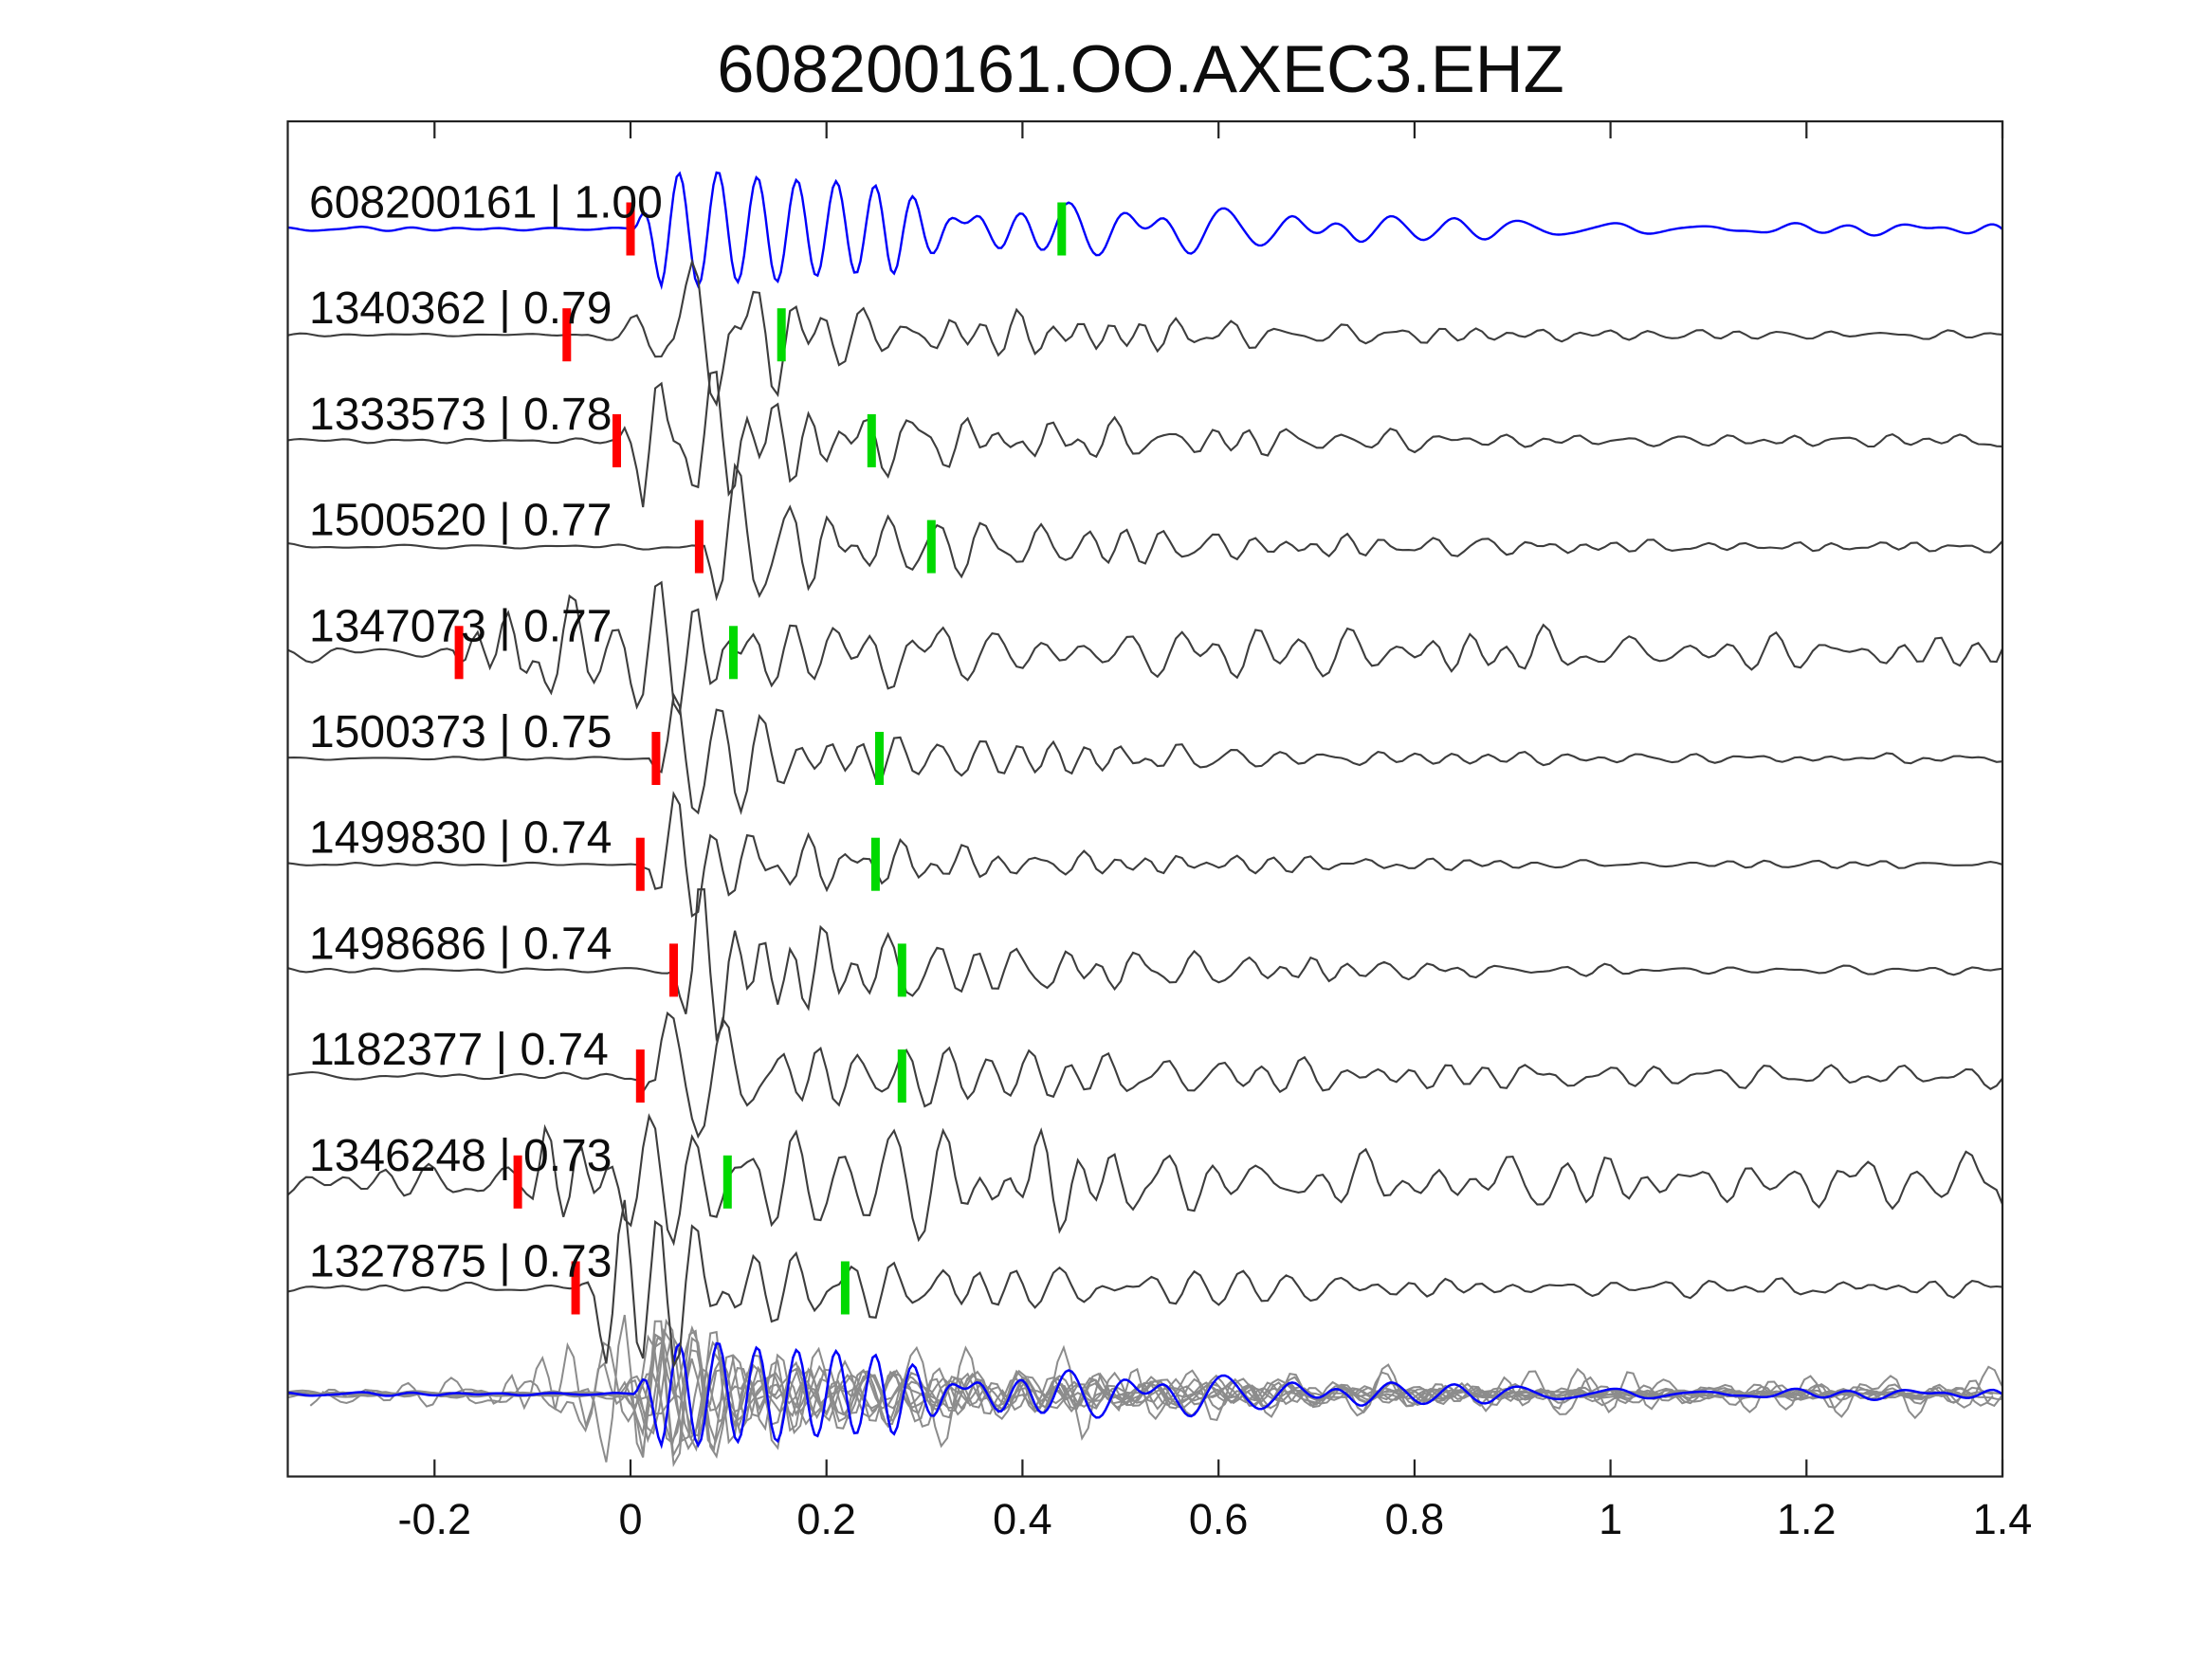 The height and width of the screenshot is (1659, 2212). I want to click on svg-text: 1327875 | 0.73, so click(460, 1262).